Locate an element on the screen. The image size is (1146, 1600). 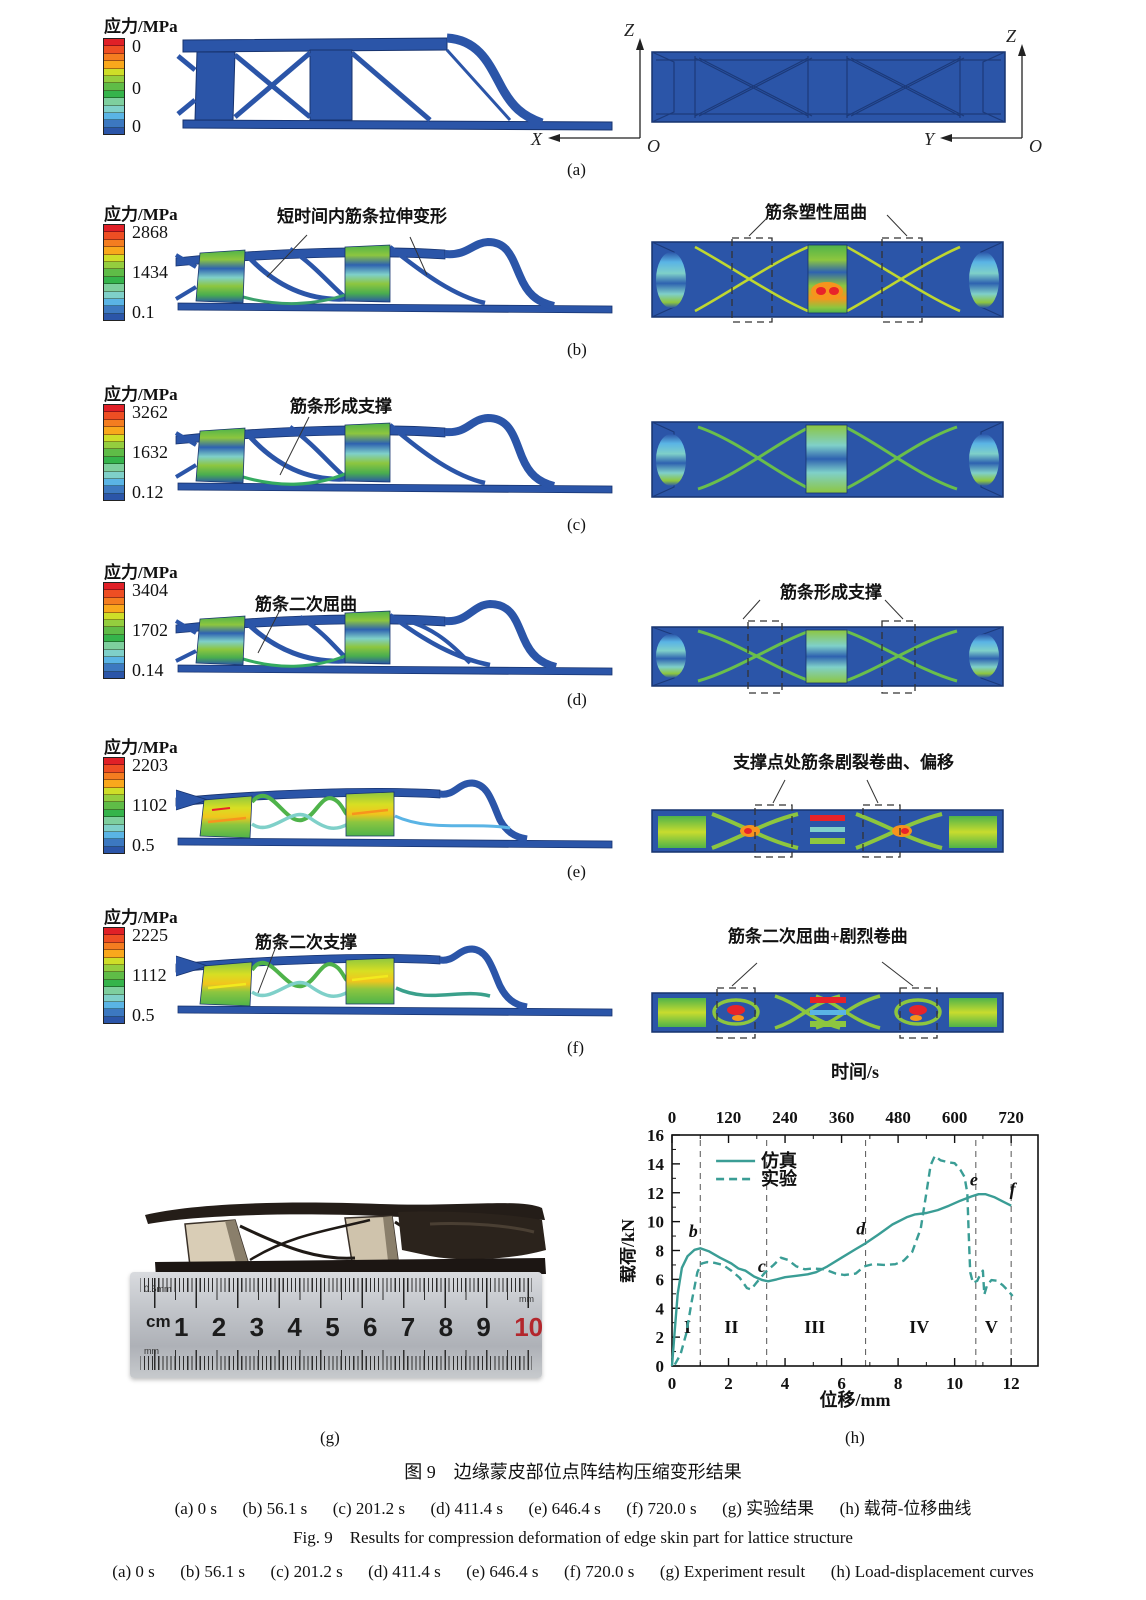
stage-label: V is located at coordinates (991, 1327).